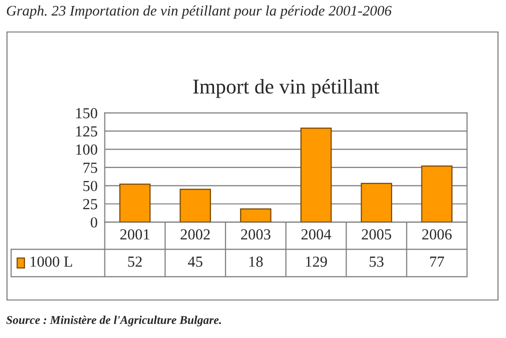 The image size is (506, 338). What do you see at coordinates (195, 234) in the screenshot?
I see `x-tick-label: 2002` at bounding box center [195, 234].